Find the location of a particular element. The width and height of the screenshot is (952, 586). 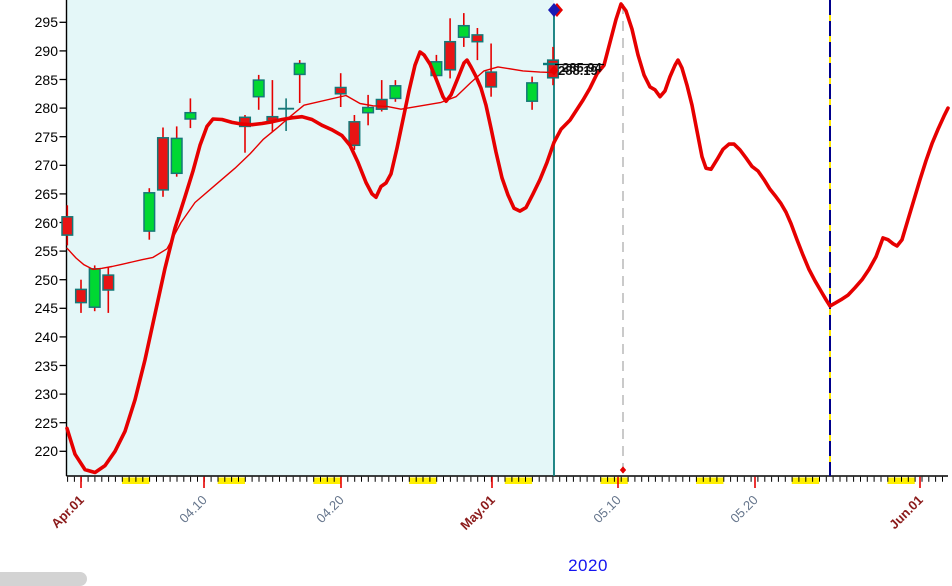

y-axis-label: 265 is located at coordinates (46, 193).